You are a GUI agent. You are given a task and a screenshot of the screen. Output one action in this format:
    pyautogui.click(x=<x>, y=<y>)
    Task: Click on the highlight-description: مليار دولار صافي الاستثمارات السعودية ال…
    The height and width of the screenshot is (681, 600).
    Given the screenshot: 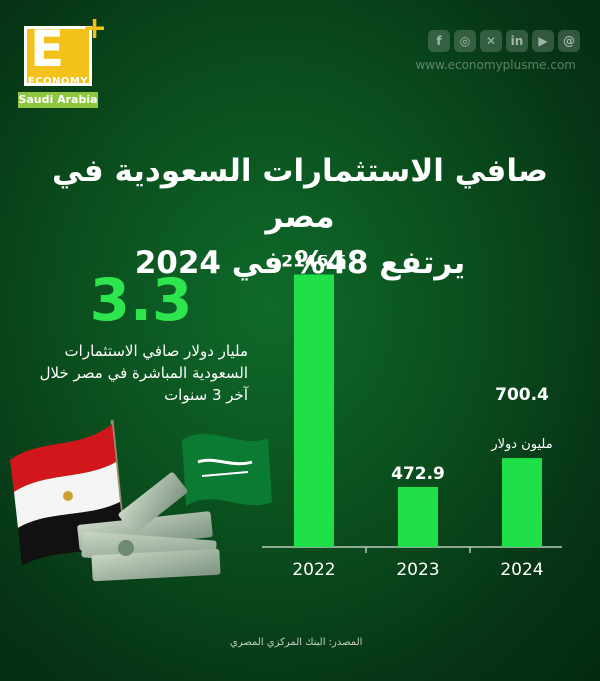 What is the action you would take?
    pyautogui.click(x=143, y=373)
    